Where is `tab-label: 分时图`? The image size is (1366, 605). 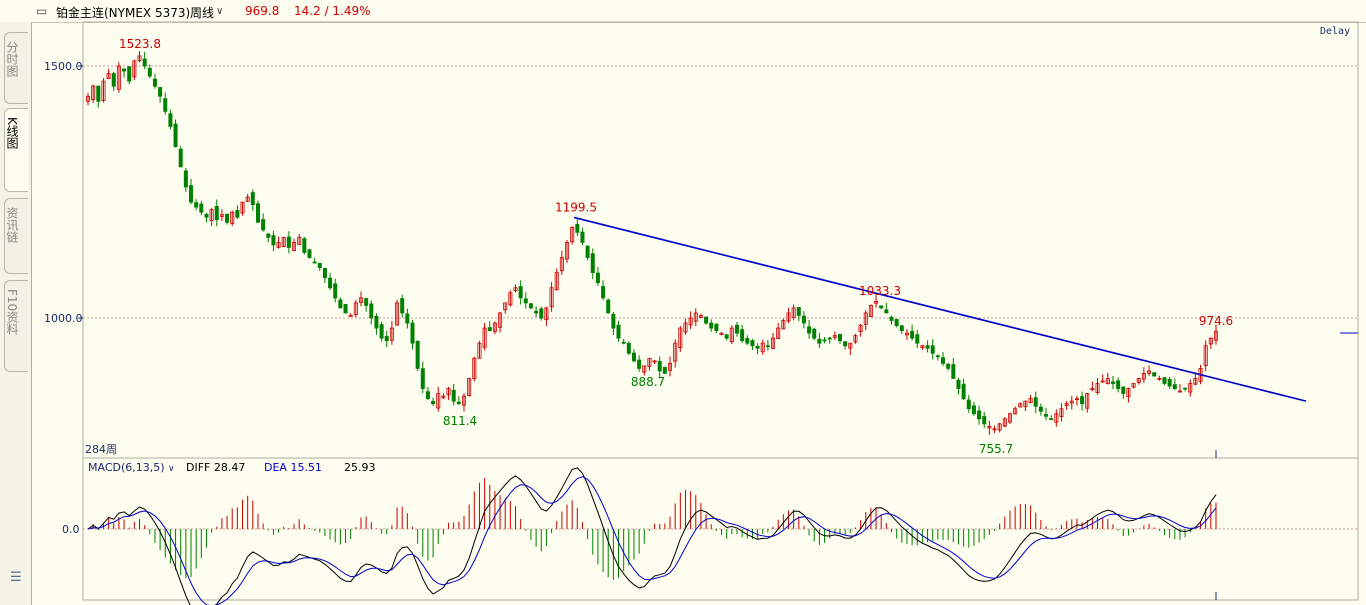
tab-label: 分时图 is located at coordinates (12, 59).